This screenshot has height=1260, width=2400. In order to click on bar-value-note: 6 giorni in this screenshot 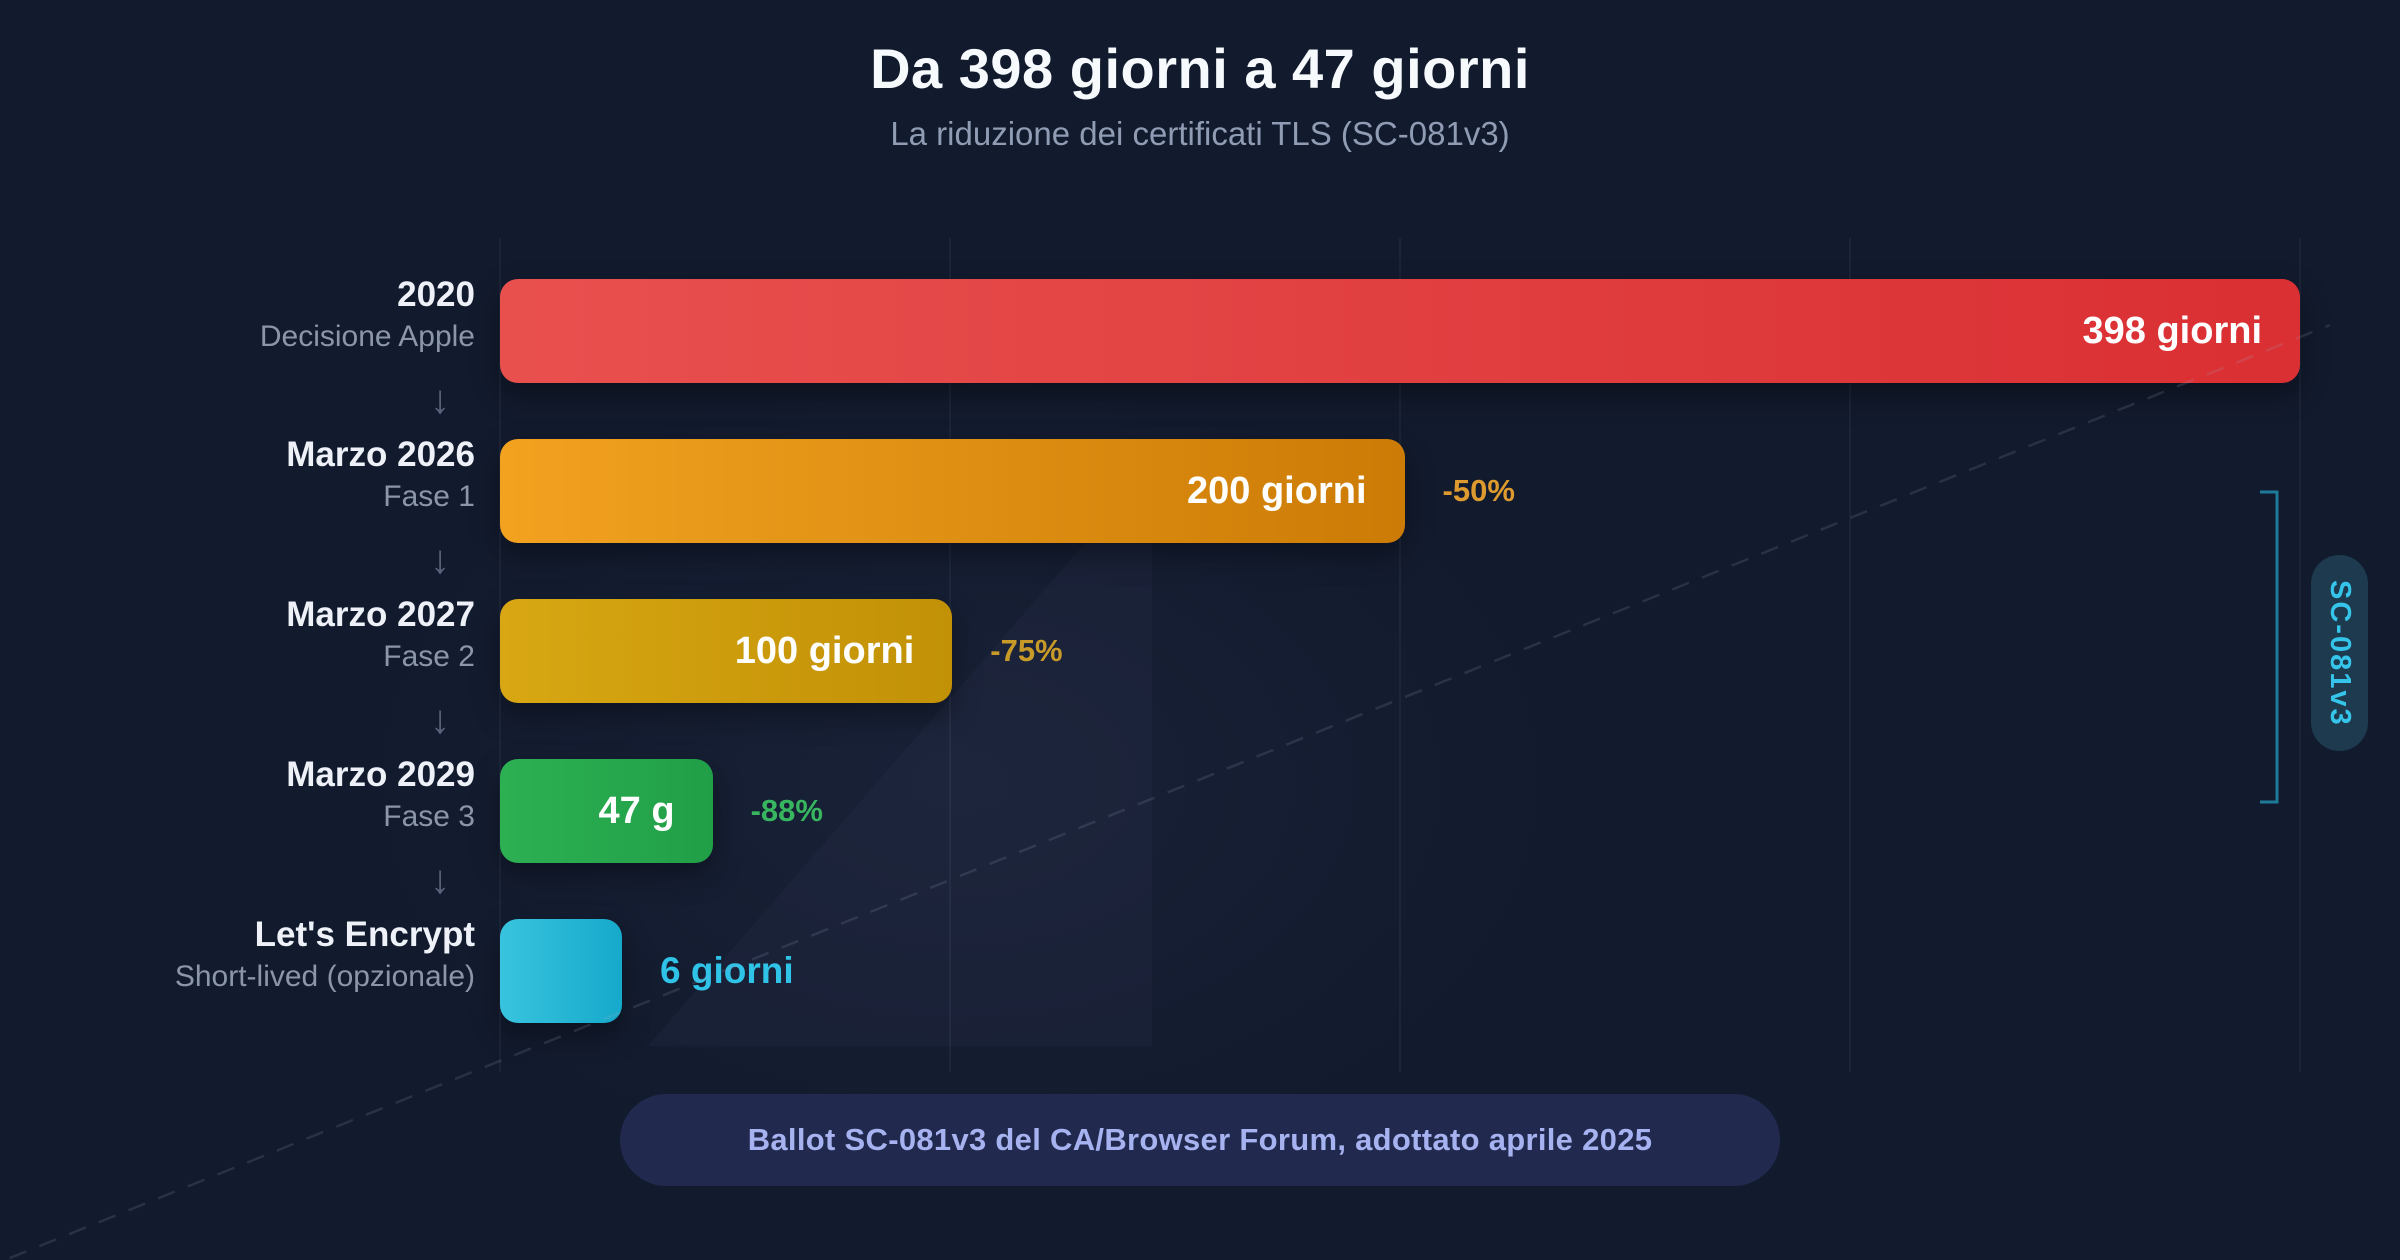, I will do `click(727, 971)`.